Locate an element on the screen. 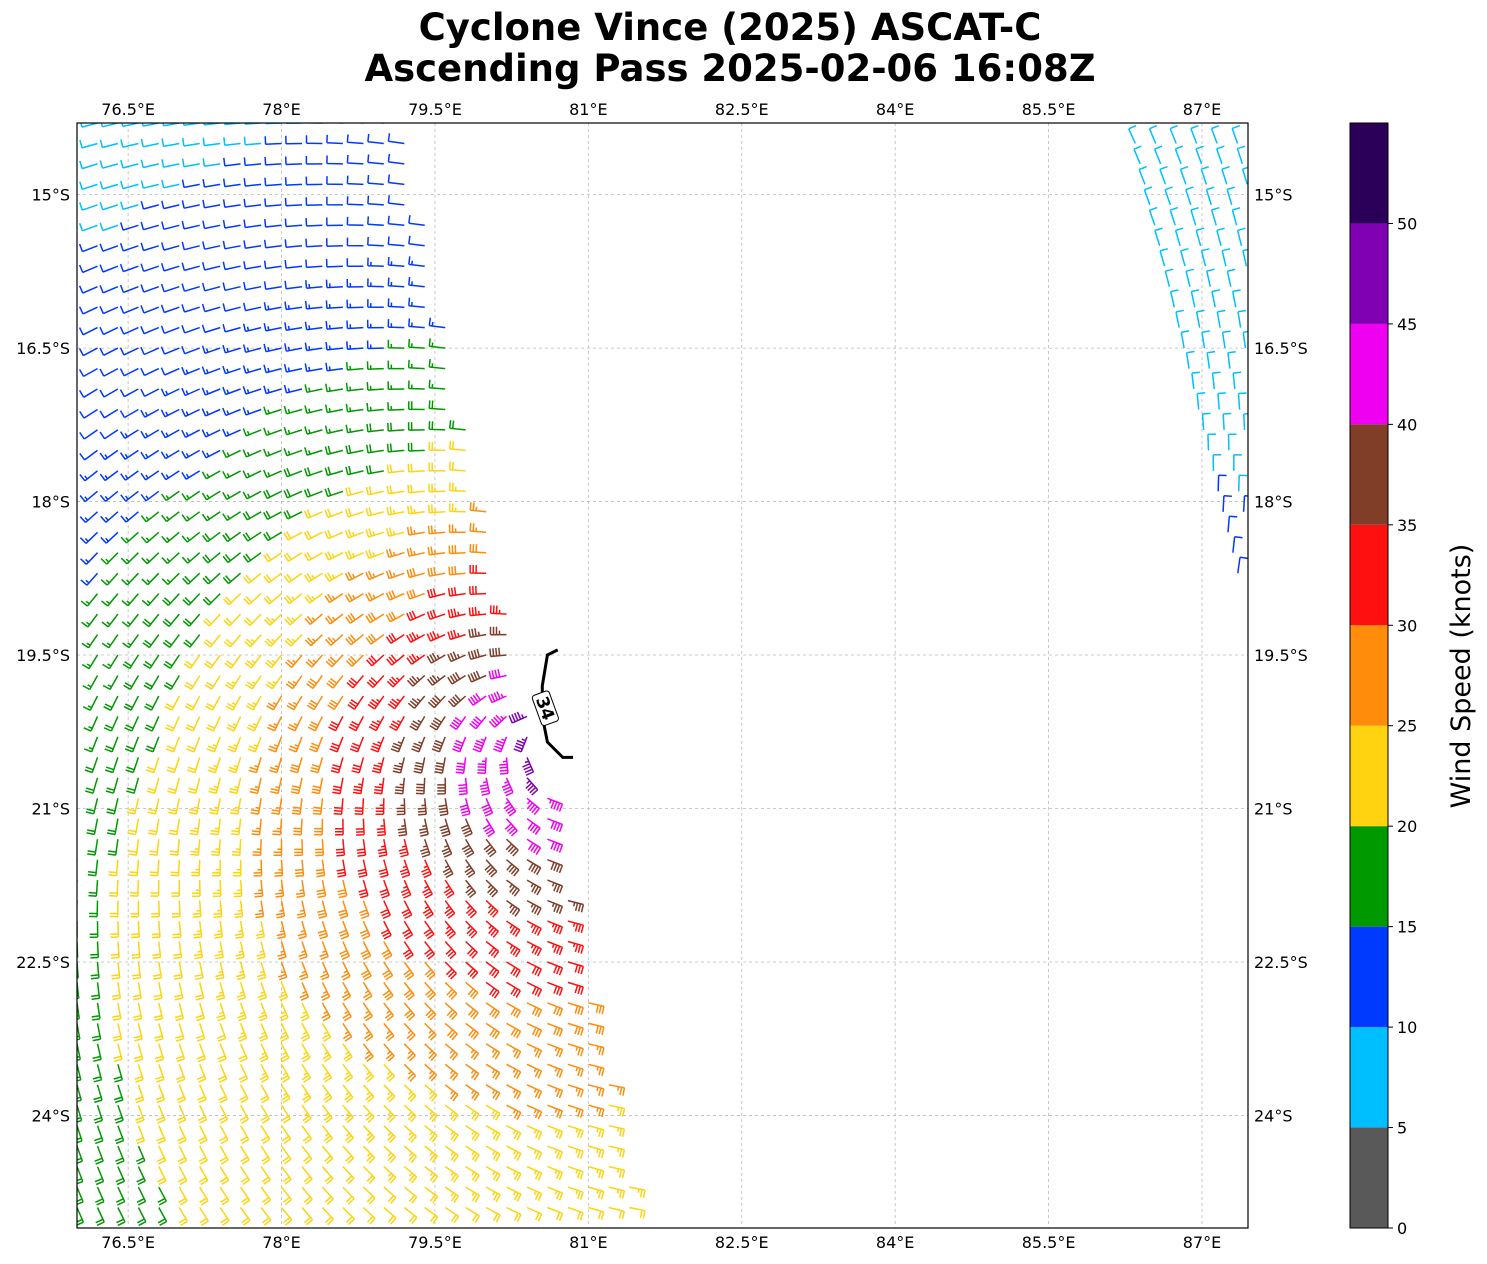  colorbar-segment is located at coordinates (1369, 1077).